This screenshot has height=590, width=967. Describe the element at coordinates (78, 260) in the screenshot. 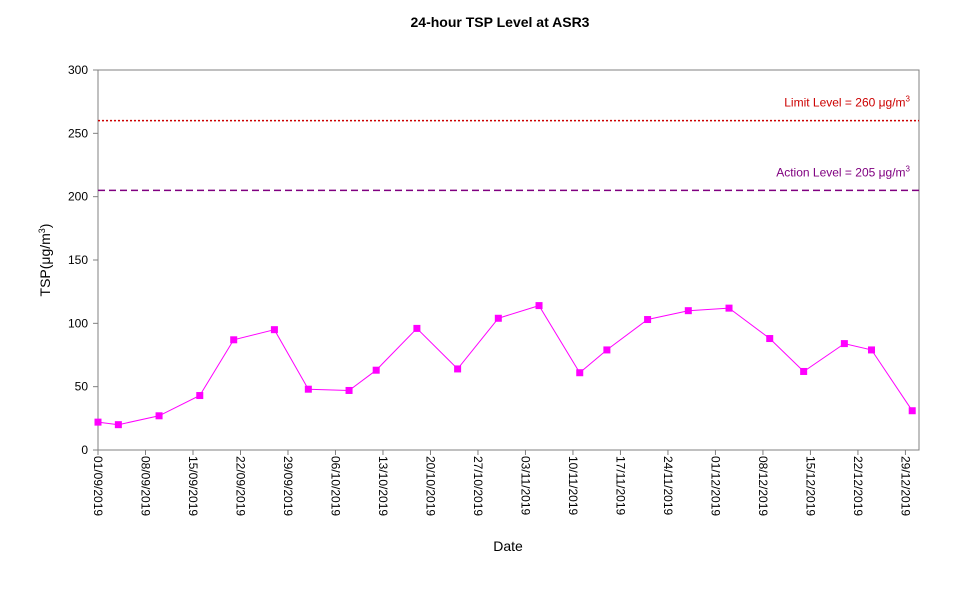

I see `y-tick-label: 150` at that location.